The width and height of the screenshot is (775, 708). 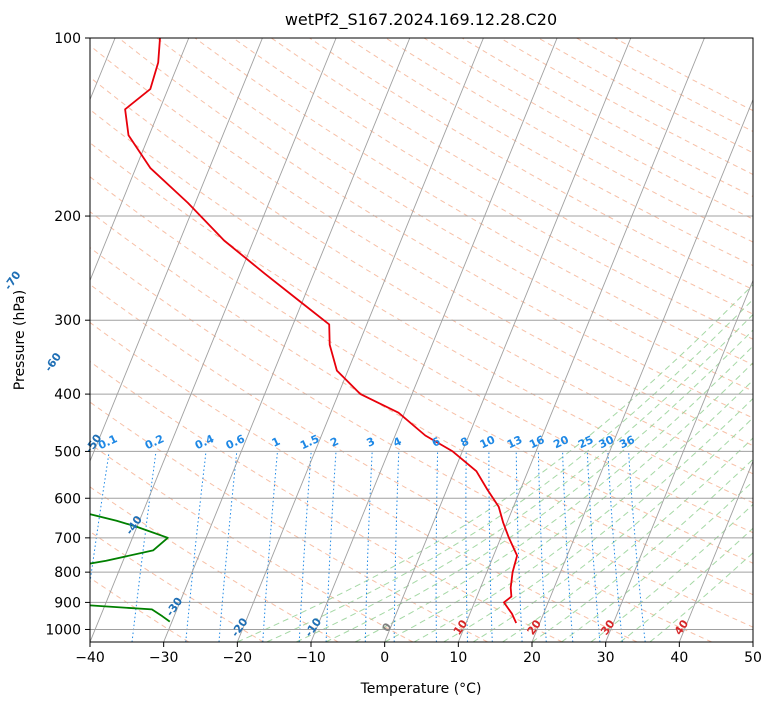 I want to click on x-tick-label: −10, so click(x=311, y=658).